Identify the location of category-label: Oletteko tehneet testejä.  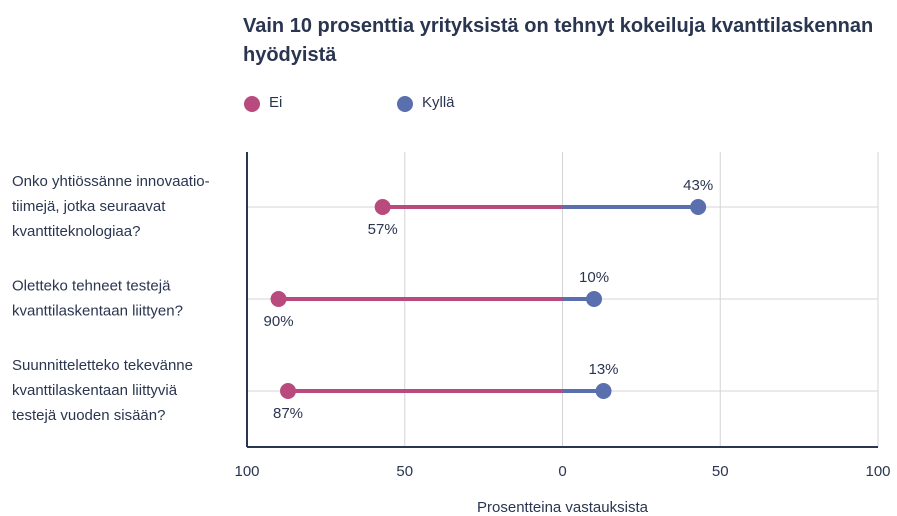
(91, 285).